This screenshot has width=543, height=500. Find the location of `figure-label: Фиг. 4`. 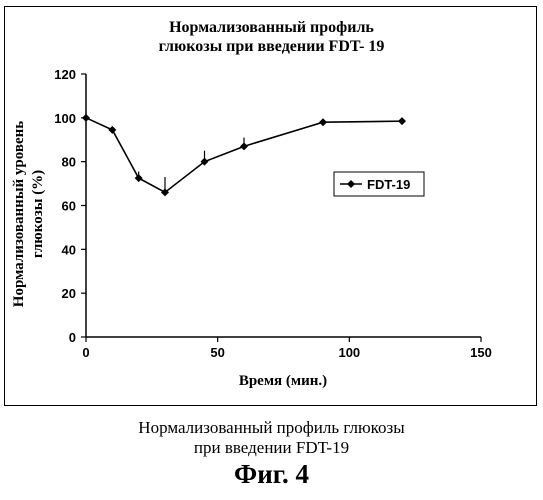

figure-label: Фиг. 4 is located at coordinates (271, 474).